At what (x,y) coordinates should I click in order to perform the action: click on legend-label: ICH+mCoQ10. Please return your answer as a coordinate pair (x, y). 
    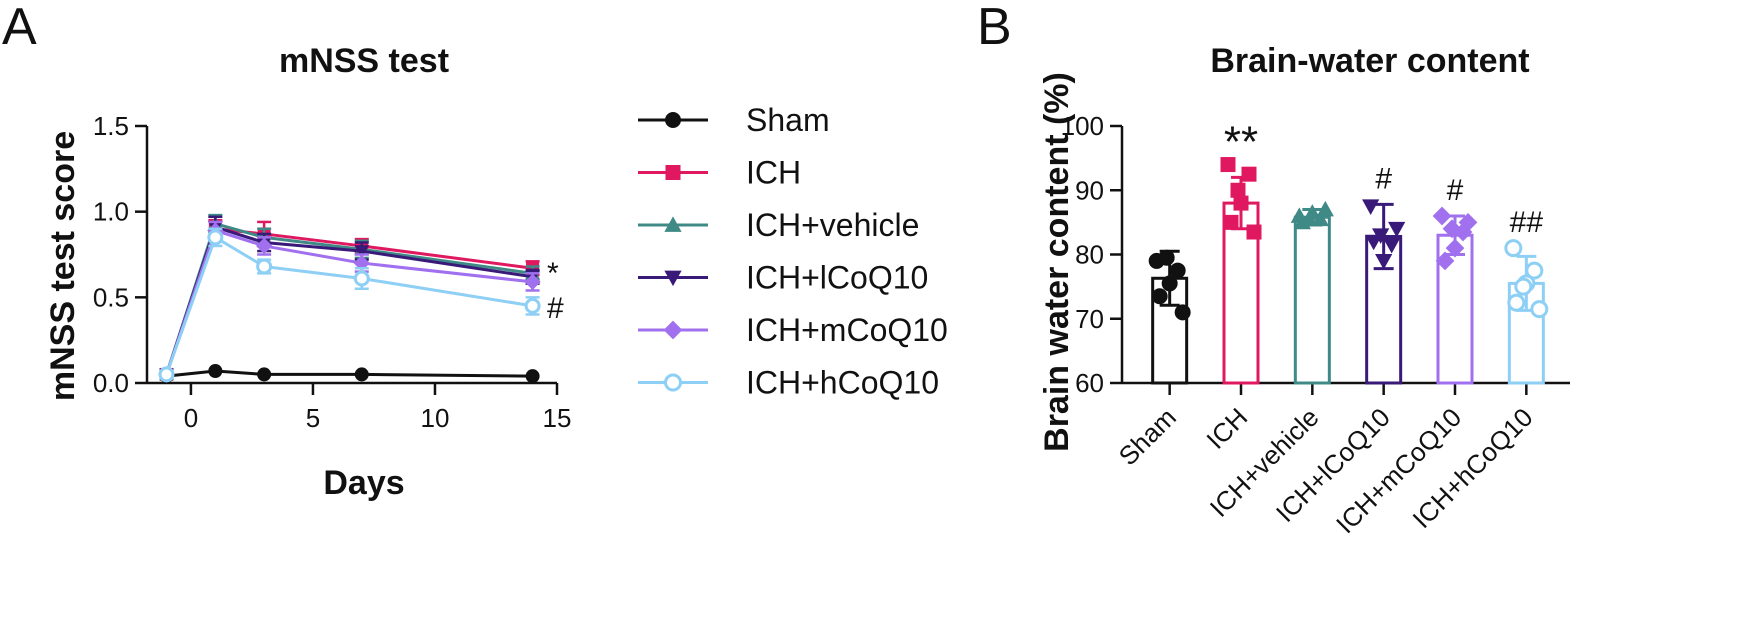
    Looking at the image, I should click on (847, 330).